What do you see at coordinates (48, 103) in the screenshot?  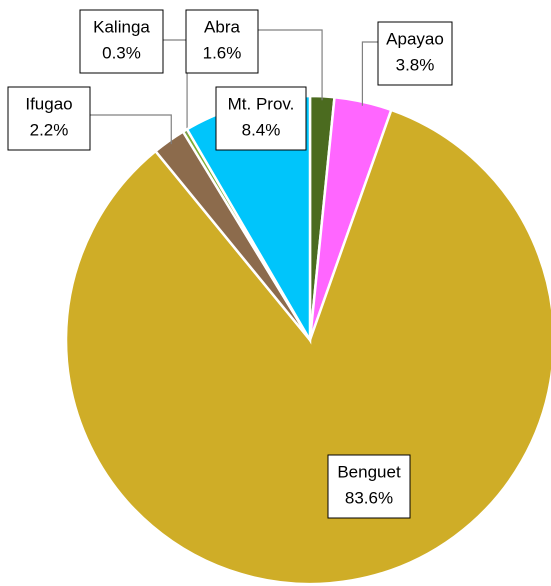 I see `category-label: Ifugao` at bounding box center [48, 103].